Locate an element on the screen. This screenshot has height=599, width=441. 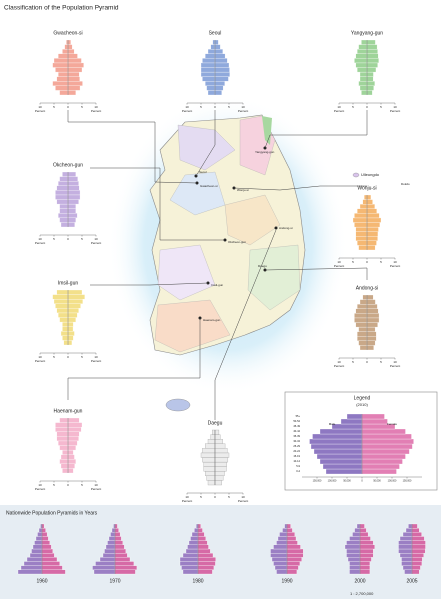
pyramid-title: Imsil-gun is located at coordinates (68, 283).